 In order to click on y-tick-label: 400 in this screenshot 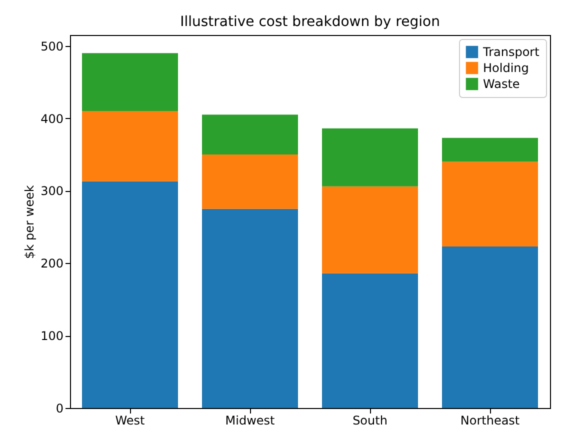, I will do `click(52, 119)`.